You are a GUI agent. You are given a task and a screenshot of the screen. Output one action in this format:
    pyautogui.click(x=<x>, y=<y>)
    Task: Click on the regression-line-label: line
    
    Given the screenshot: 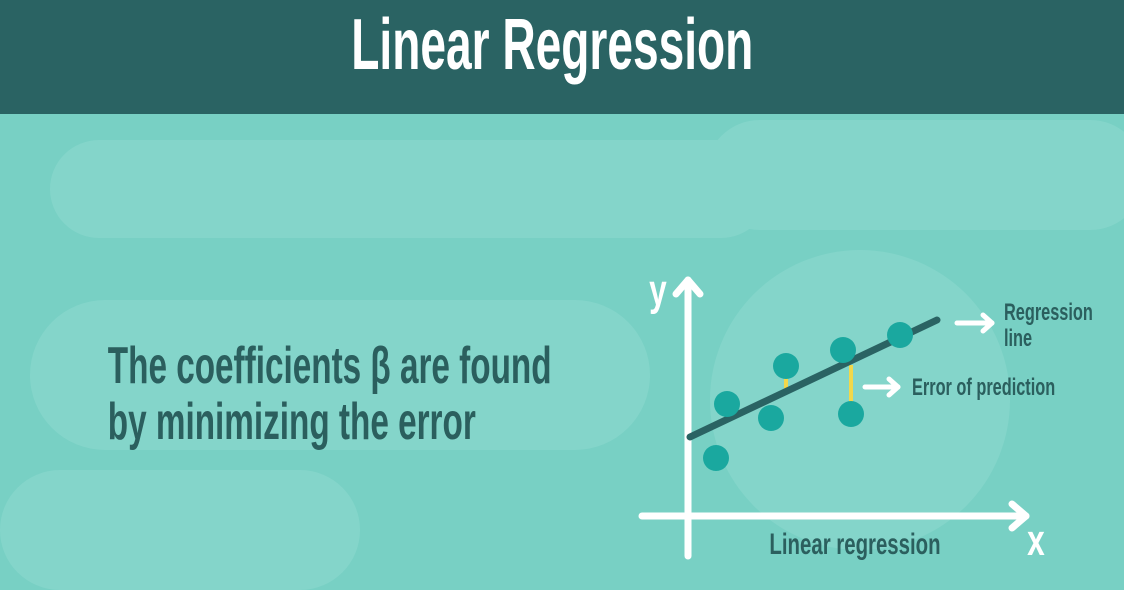 What is the action you would take?
    pyautogui.click(x=1018, y=338)
    